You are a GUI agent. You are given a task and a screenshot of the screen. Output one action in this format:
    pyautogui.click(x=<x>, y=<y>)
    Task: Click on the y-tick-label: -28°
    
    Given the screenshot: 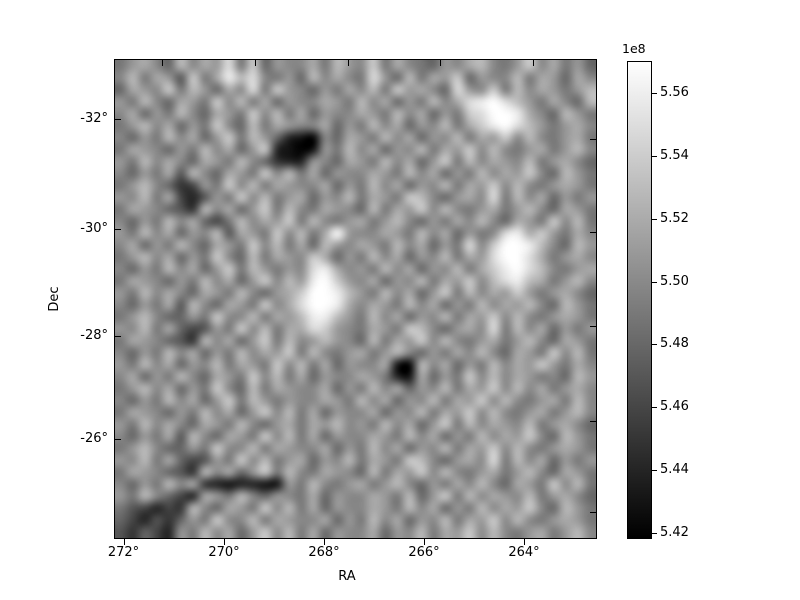 What is the action you would take?
    pyautogui.click(x=94, y=335)
    